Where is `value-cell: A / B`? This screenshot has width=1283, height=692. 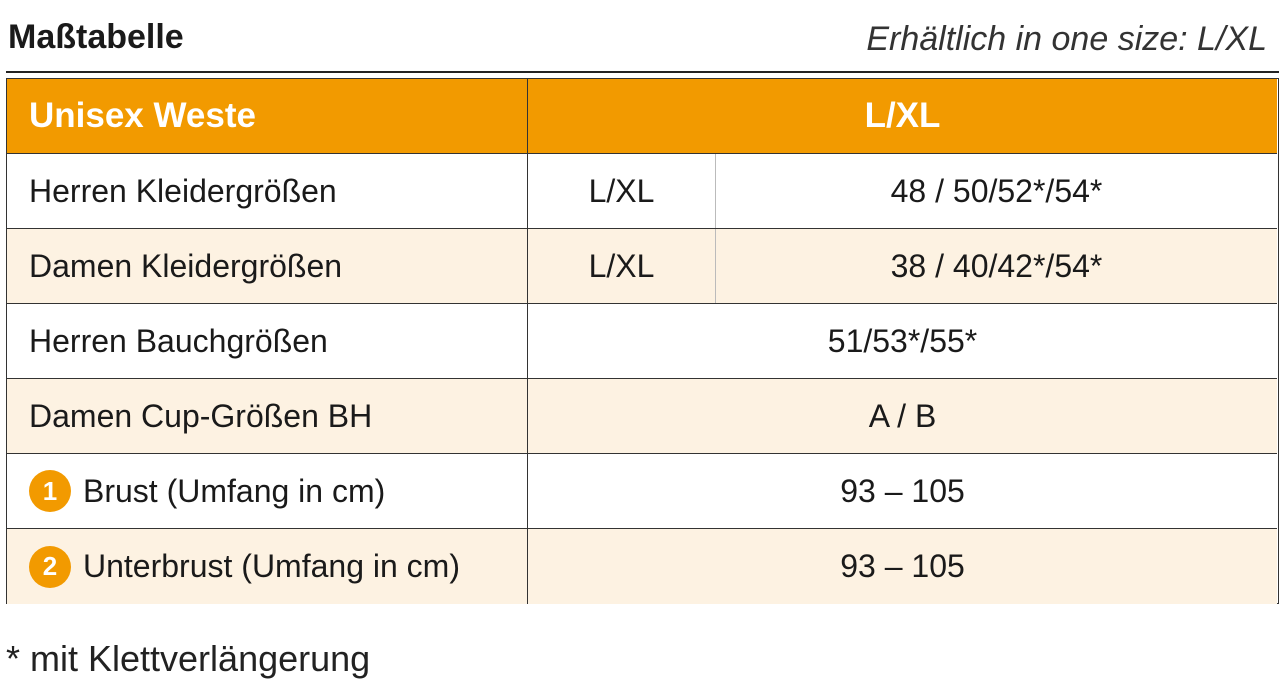 value-cell: A / B is located at coordinates (902, 415).